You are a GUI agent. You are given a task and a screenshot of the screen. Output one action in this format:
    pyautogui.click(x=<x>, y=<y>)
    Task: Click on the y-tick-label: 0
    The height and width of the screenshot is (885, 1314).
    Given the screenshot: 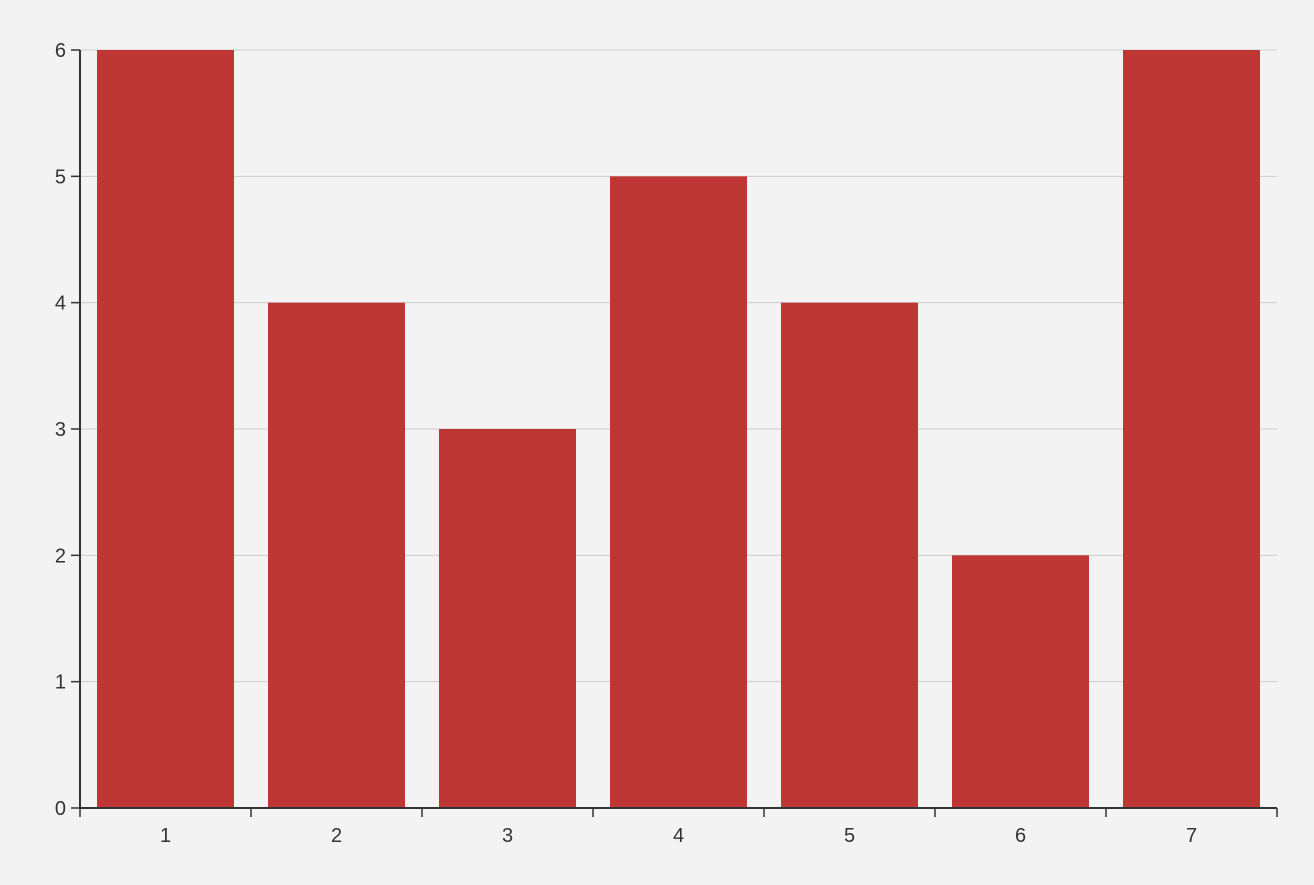 What is the action you would take?
    pyautogui.click(x=60, y=809)
    